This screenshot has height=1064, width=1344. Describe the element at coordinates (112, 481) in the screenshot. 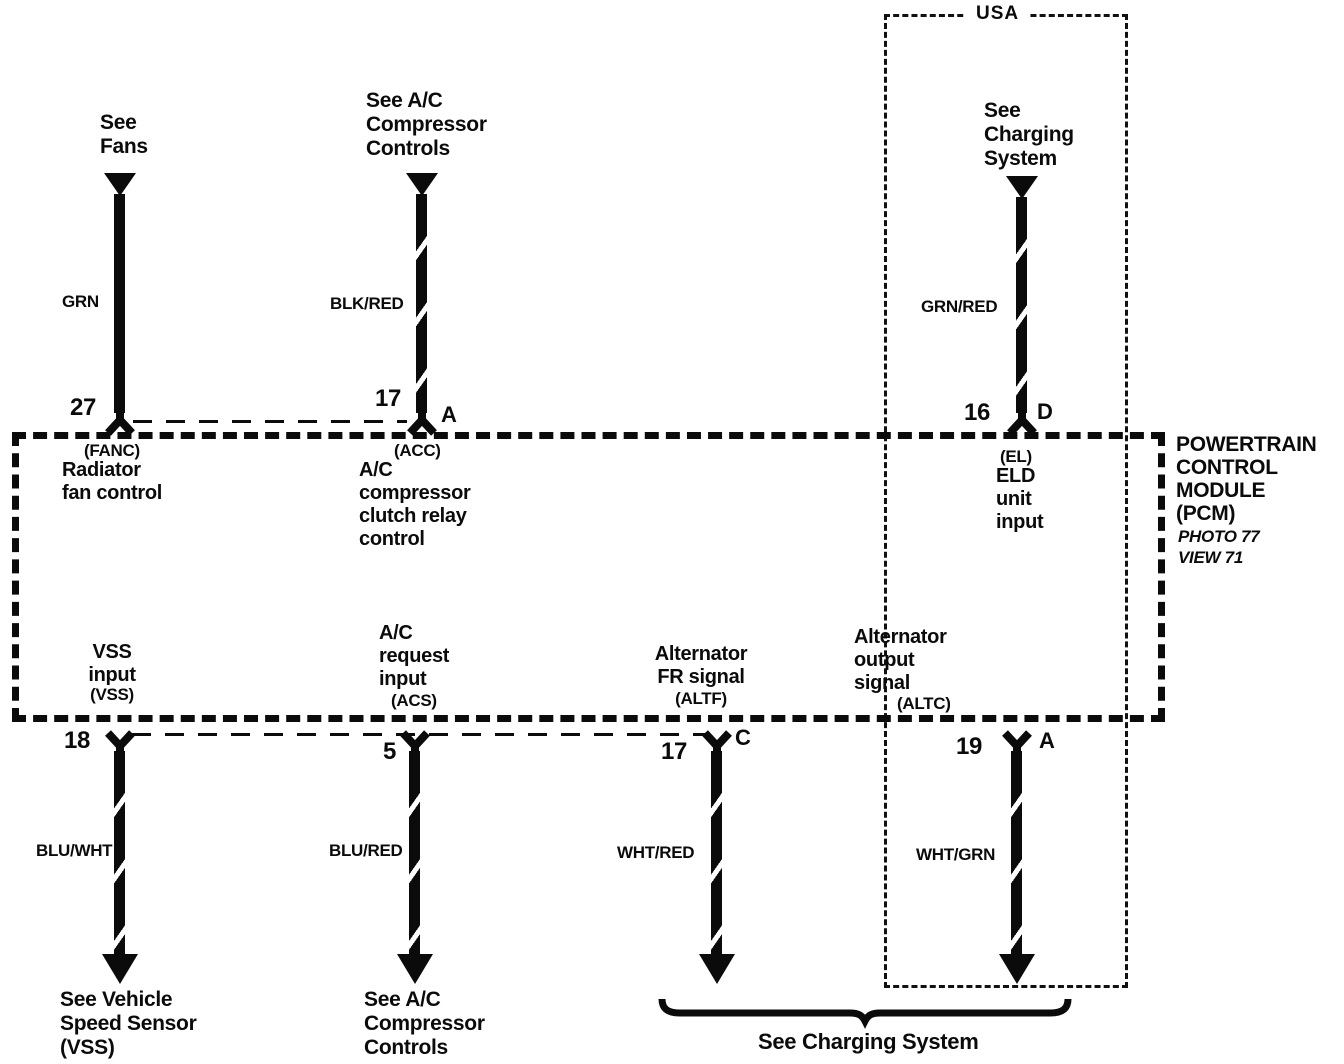

I see `signal-label: Radiator fan control` at that location.